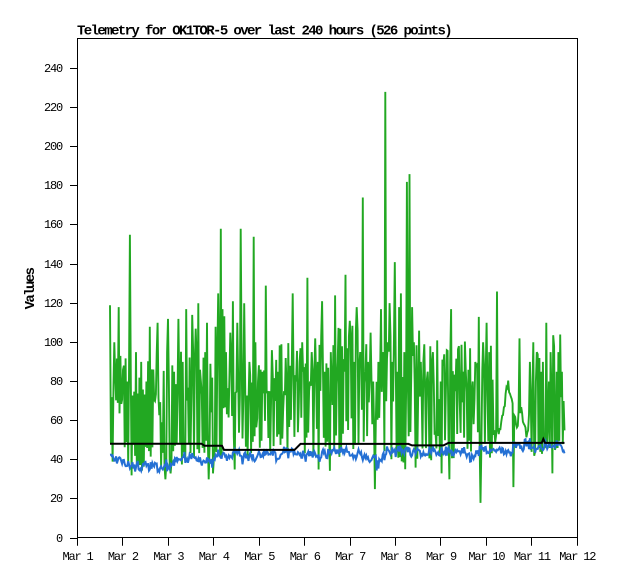 The height and width of the screenshot is (579, 618). What do you see at coordinates (53, 304) in the screenshot?
I see `svg-text: 120` at bounding box center [53, 304].